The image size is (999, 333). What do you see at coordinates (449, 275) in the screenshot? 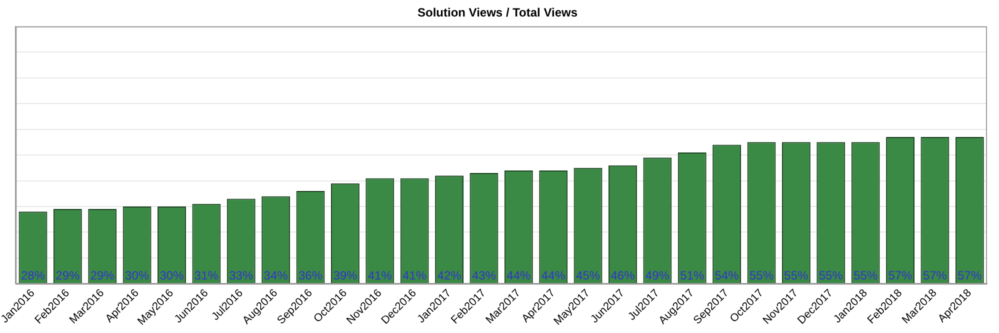
I see `data-label: 42%` at bounding box center [449, 275].